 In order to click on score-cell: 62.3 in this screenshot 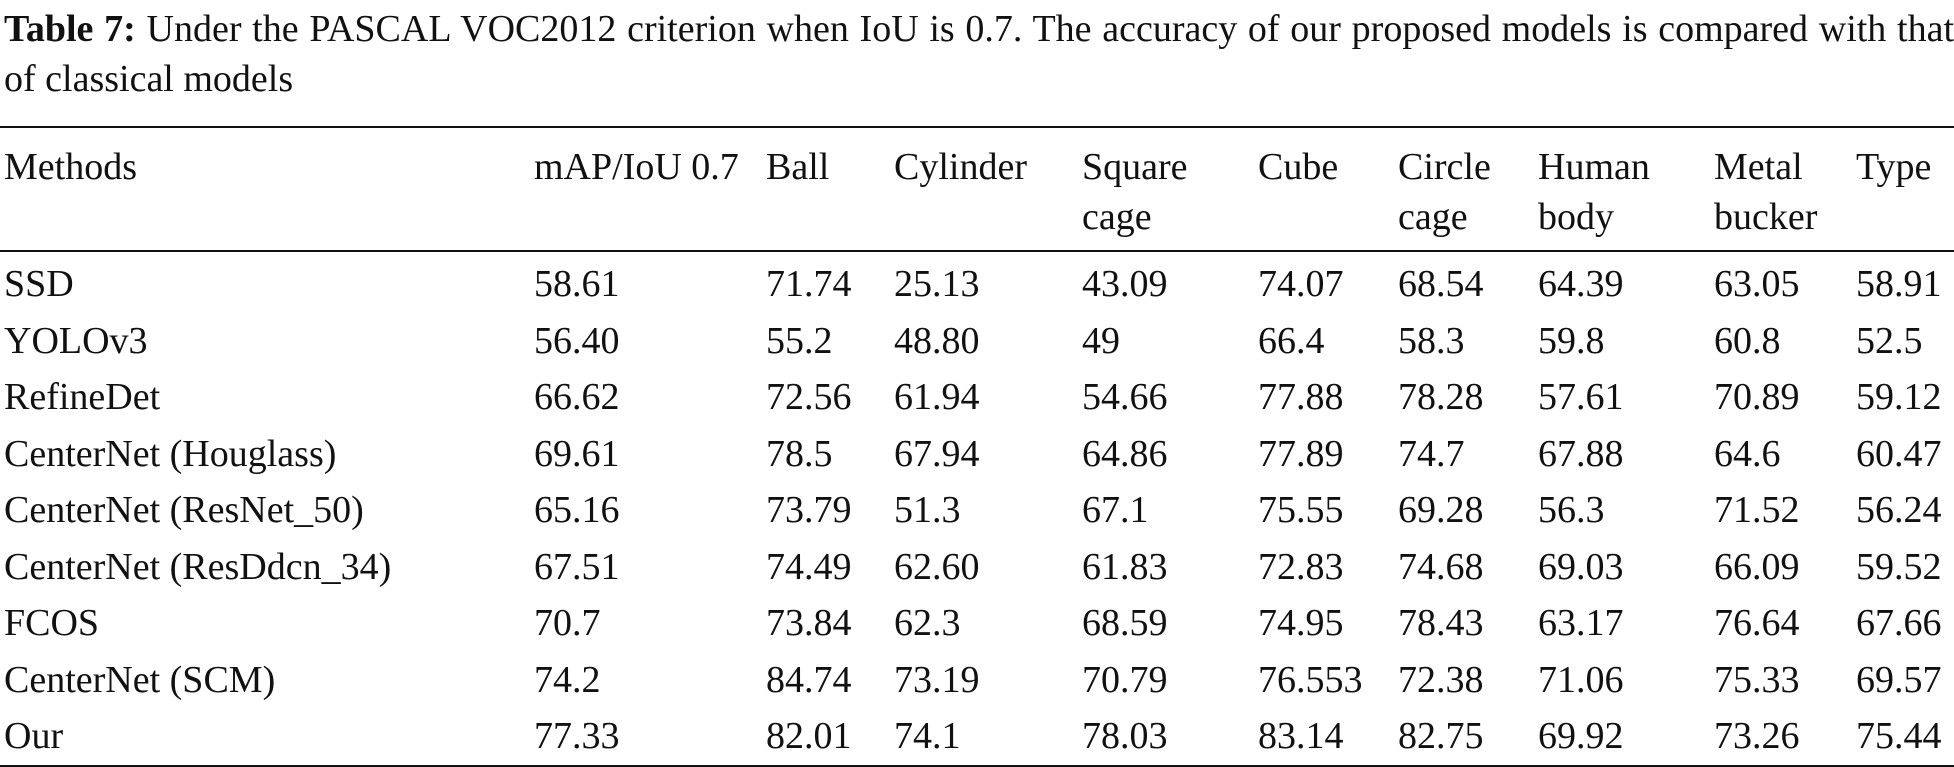, I will do `click(927, 623)`.